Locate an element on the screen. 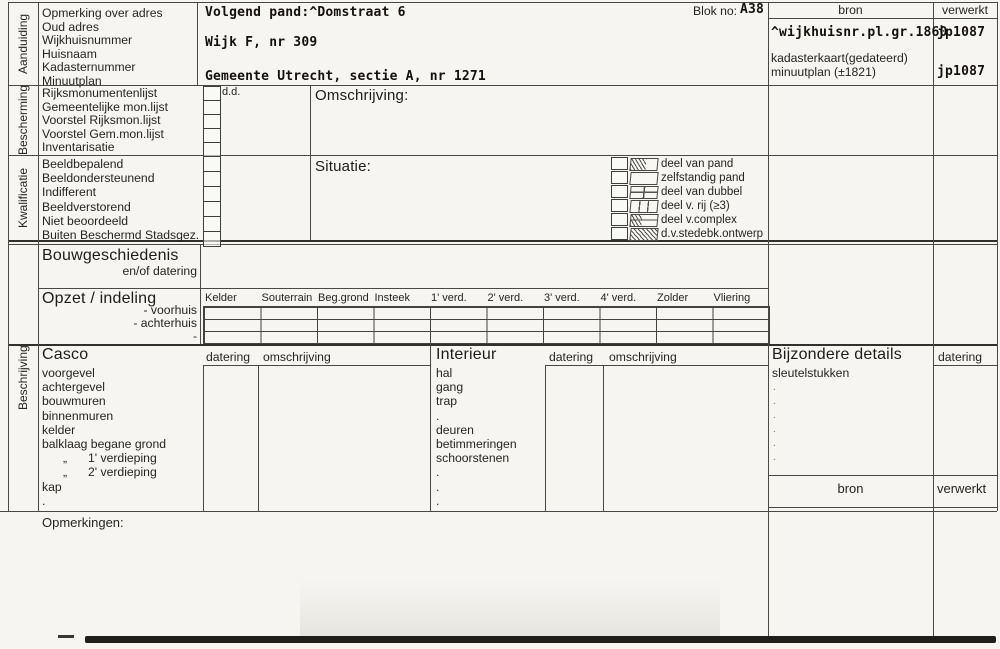 The image size is (1000, 649). situatie-option: d.v.stedebk.ontwerp is located at coordinates (687, 234).